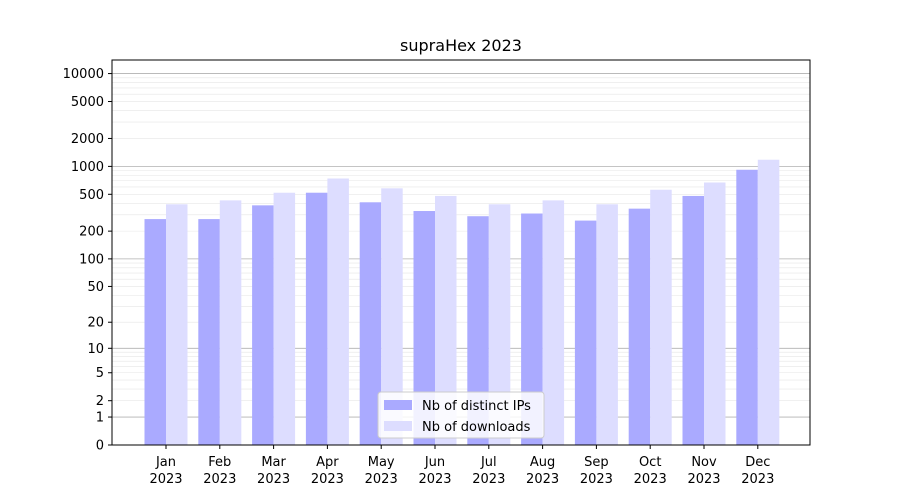 The height and width of the screenshot is (500, 900). I want to click on bar-downloads-nov, so click(715, 313).